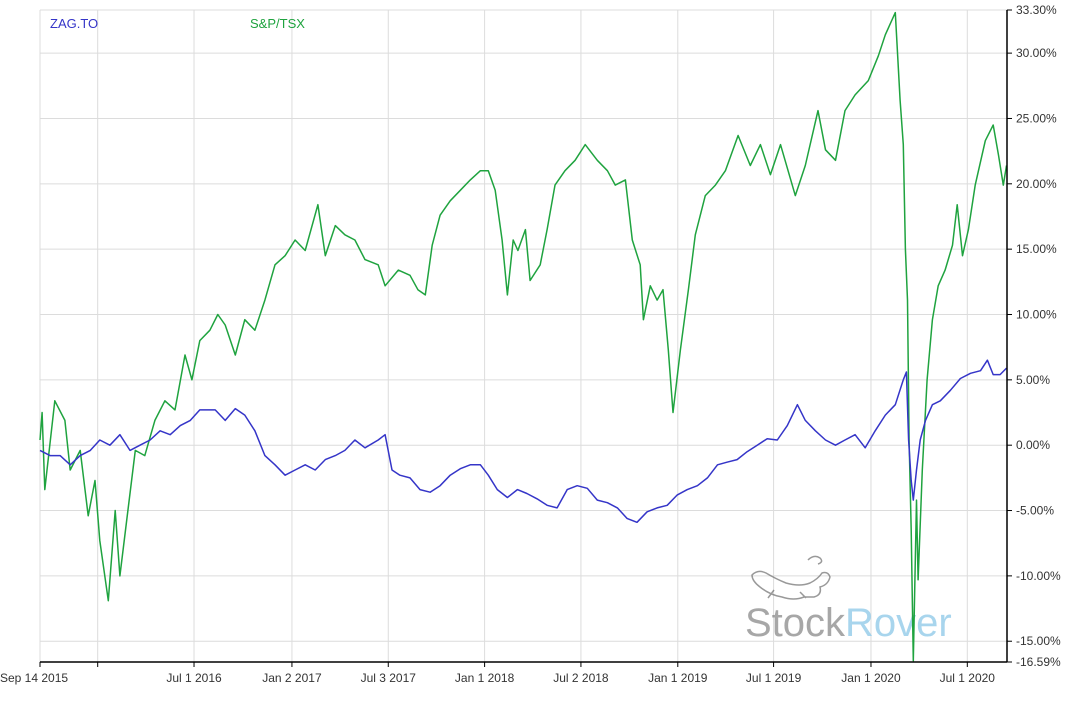 Image resolution: width=1074 pixels, height=701 pixels. What do you see at coordinates (194, 678) in the screenshot?
I see `x-tick-label: Jul 1 2016` at bounding box center [194, 678].